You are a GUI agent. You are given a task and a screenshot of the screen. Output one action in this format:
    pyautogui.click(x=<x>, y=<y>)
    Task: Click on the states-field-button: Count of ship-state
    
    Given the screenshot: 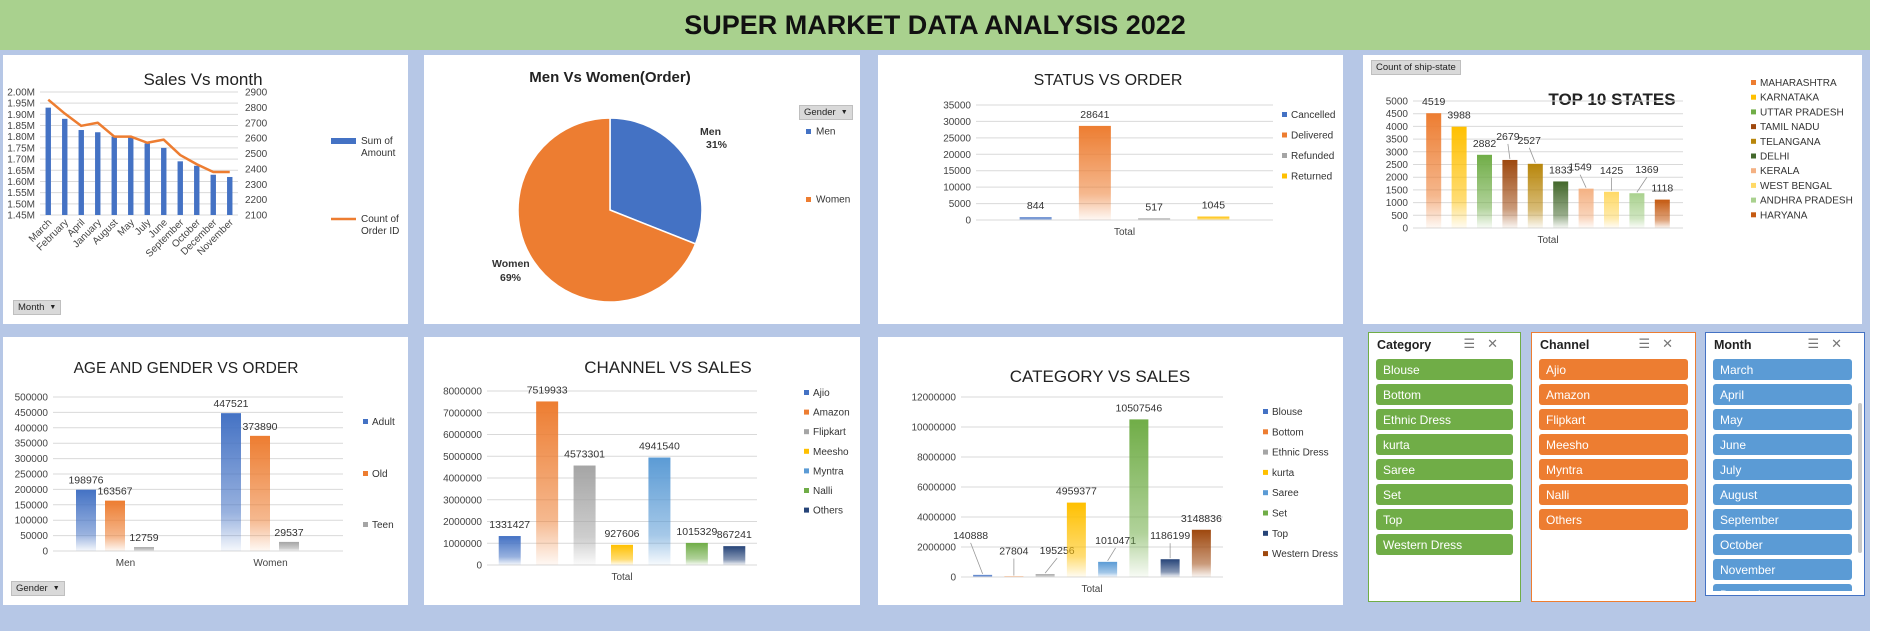 What is the action you would take?
    pyautogui.click(x=1416, y=67)
    